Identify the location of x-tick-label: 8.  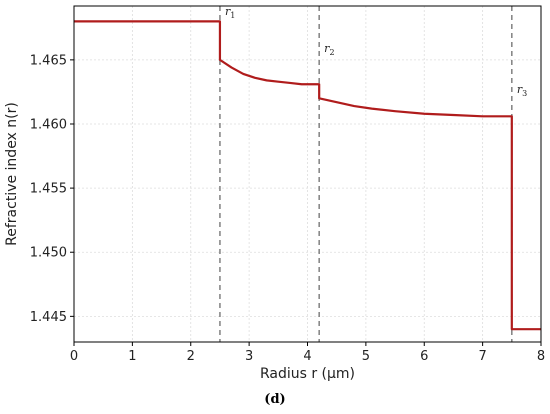
(541, 356).